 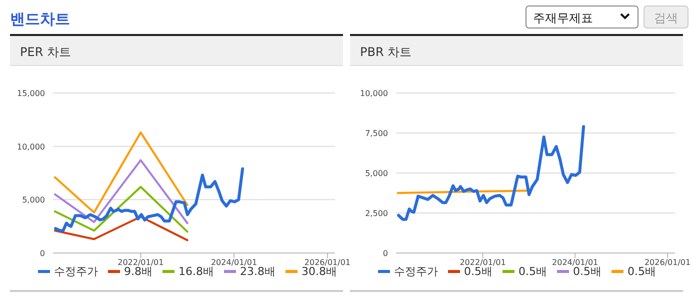 I want to click on legend-label: 16.8배, so click(x=196, y=271).